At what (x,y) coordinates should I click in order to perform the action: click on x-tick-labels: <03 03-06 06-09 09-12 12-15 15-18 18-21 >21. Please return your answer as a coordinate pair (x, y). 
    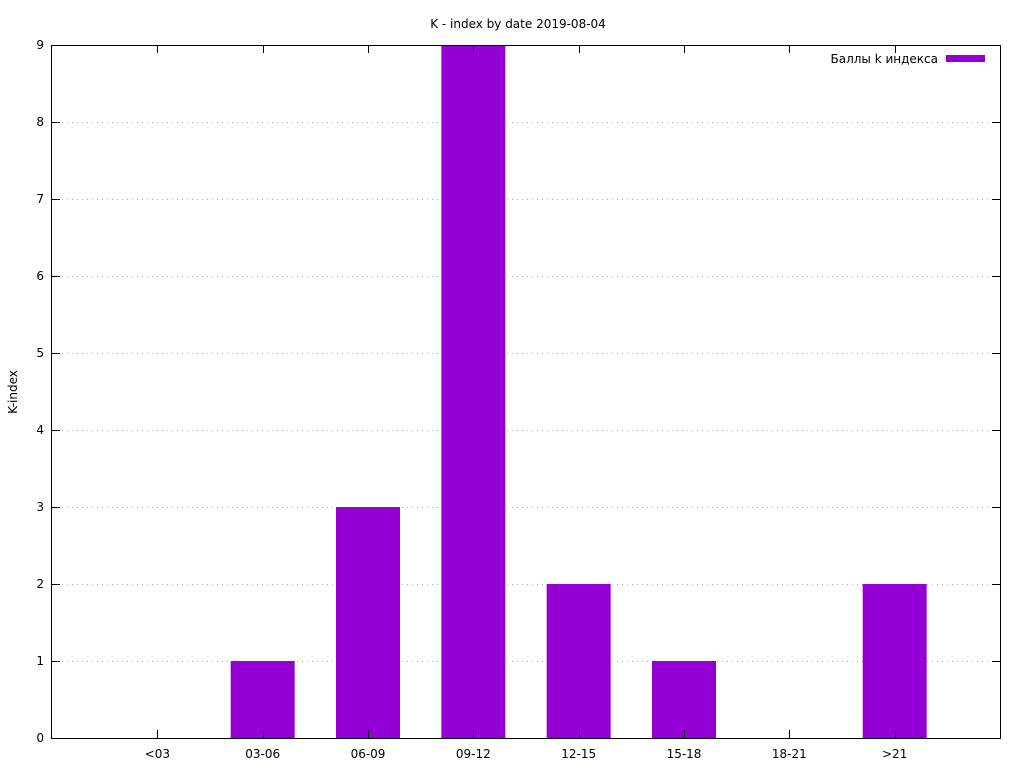
    Looking at the image, I should click on (526, 754).